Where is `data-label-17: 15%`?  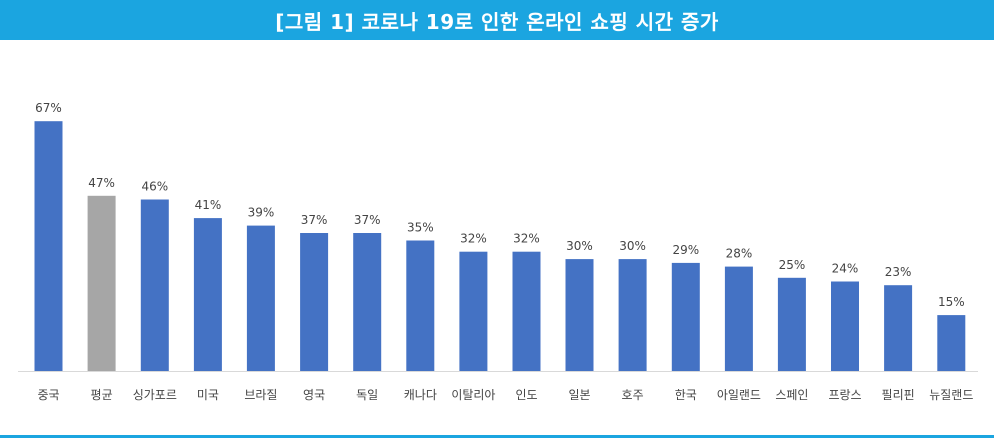 data-label-17: 15% is located at coordinates (951, 302).